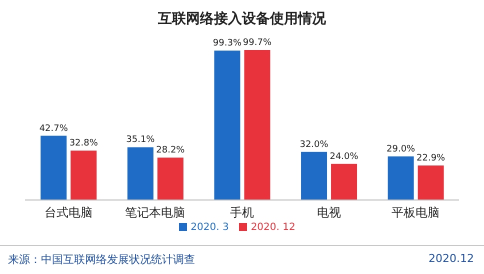 This screenshot has width=484, height=274. What do you see at coordinates (314, 145) in the screenshot?
I see `data-label: 32.0%` at bounding box center [314, 145].